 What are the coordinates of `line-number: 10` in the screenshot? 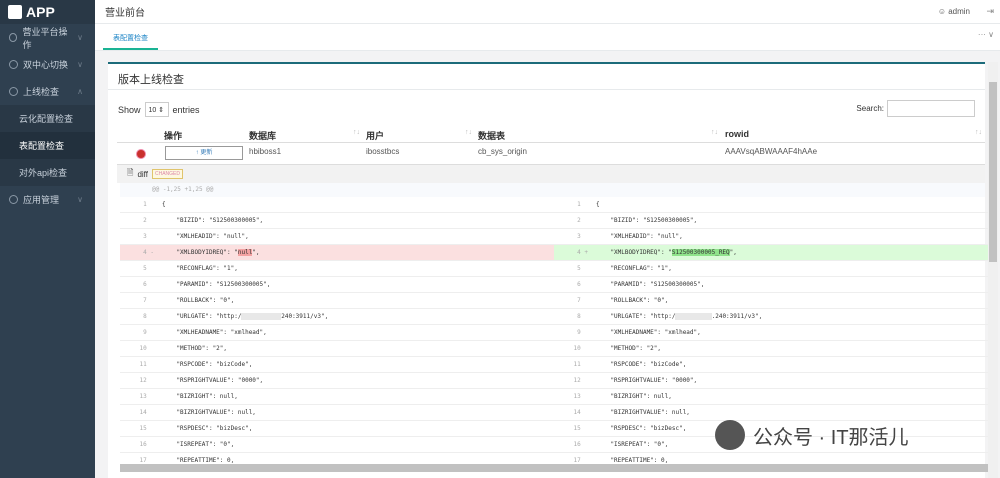 It's located at (580, 348).